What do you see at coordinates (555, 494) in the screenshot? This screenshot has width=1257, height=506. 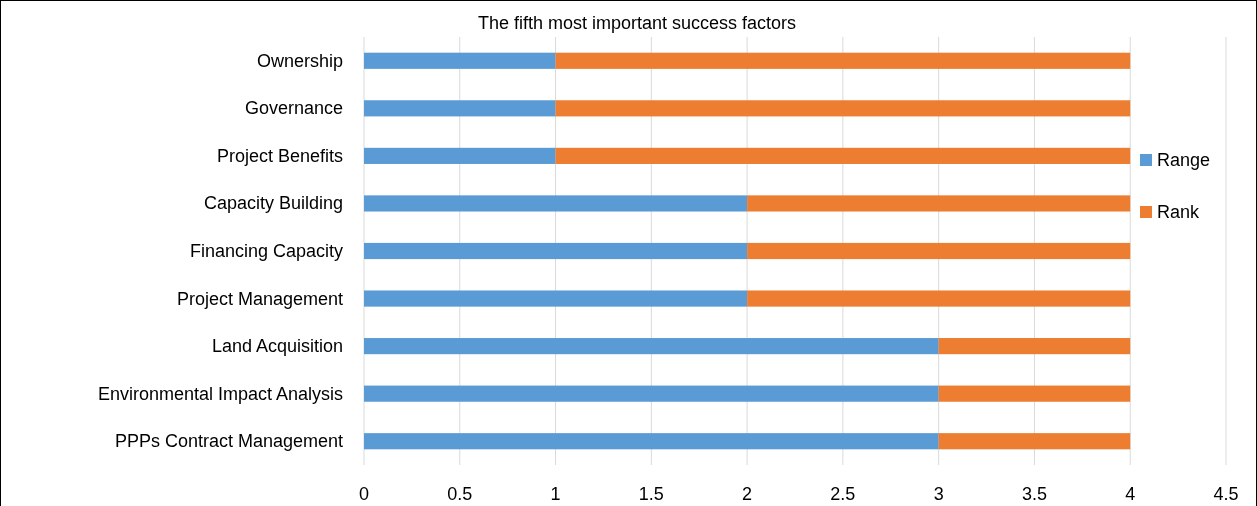 I see `x-tick-label: 1` at bounding box center [555, 494].